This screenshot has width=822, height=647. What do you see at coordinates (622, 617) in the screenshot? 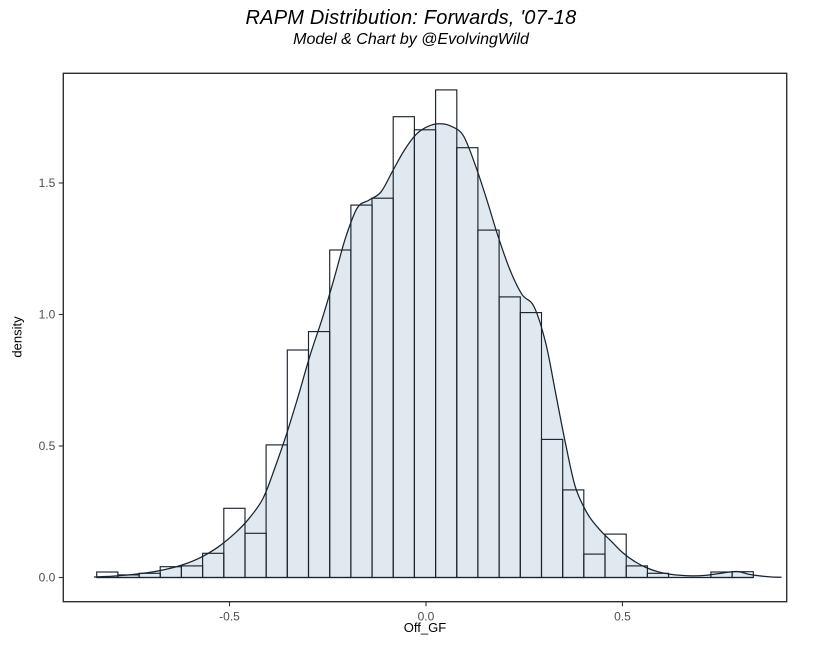
I see `x-axis-tick-label: 0.5` at bounding box center [622, 617].